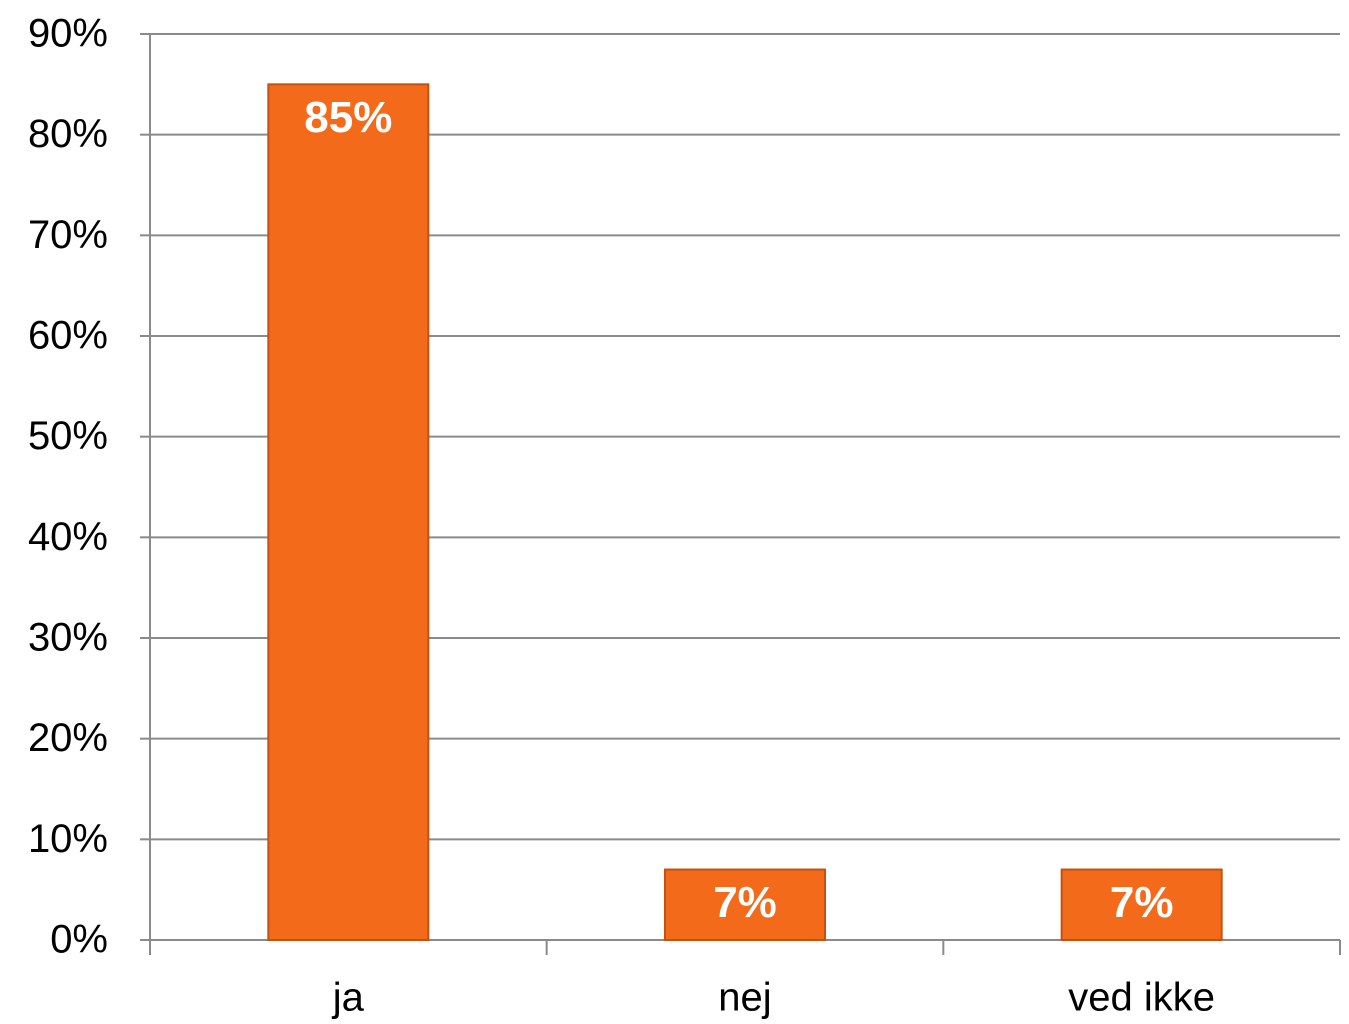 The width and height of the screenshot is (1349, 1024). Describe the element at coordinates (68, 436) in the screenshot. I see `y-tick-label: 50%` at that location.